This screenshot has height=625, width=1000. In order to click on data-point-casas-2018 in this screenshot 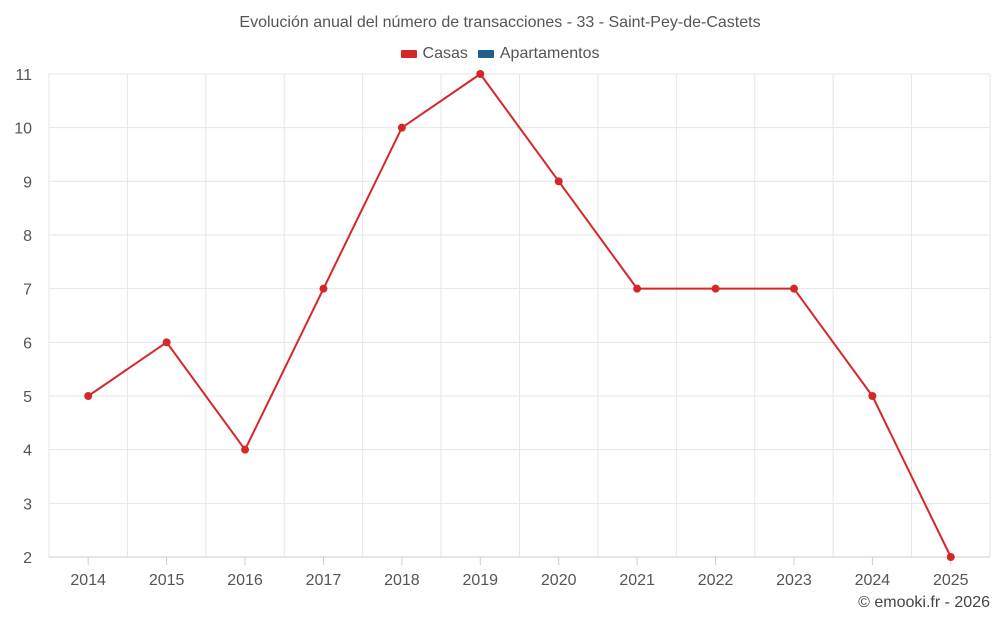, I will do `click(401, 127)`.